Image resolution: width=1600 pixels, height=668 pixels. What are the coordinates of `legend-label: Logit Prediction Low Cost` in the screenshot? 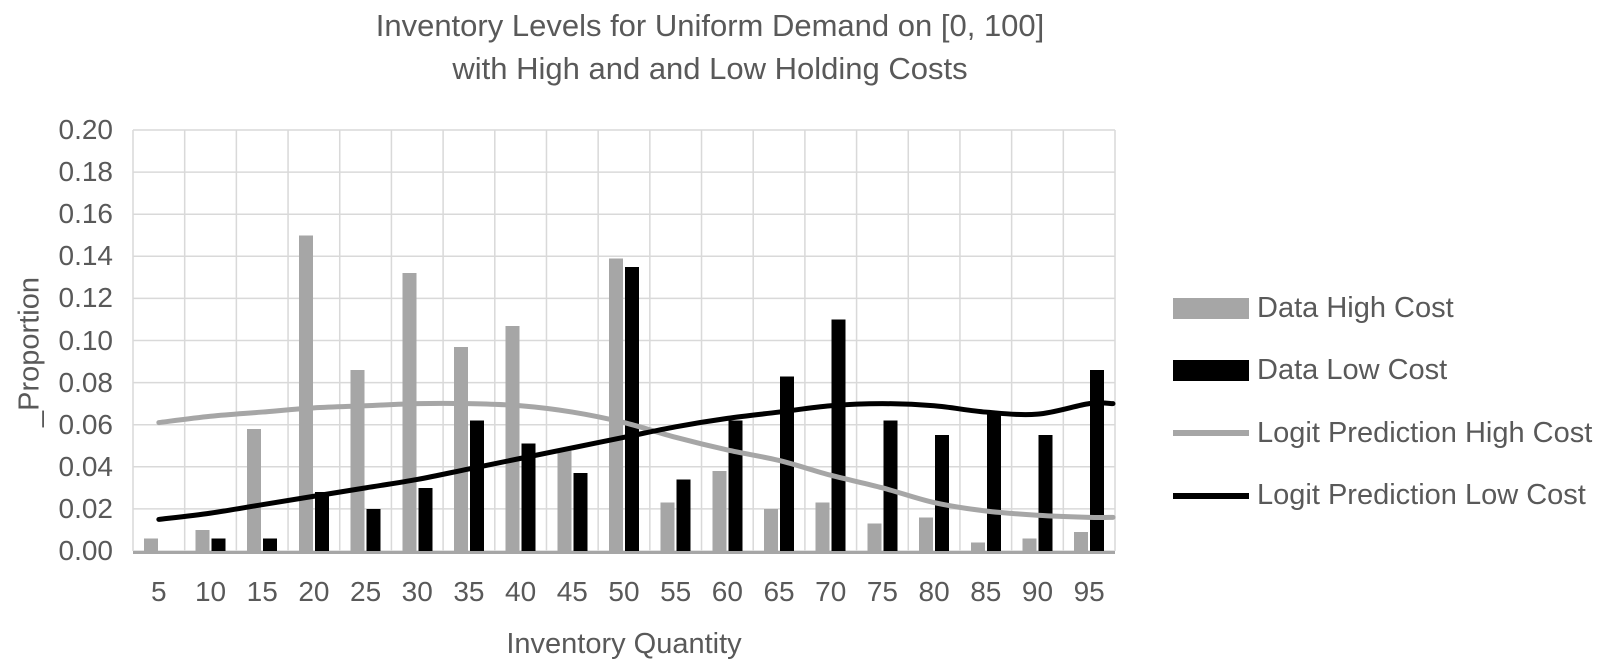 It's located at (1421, 495).